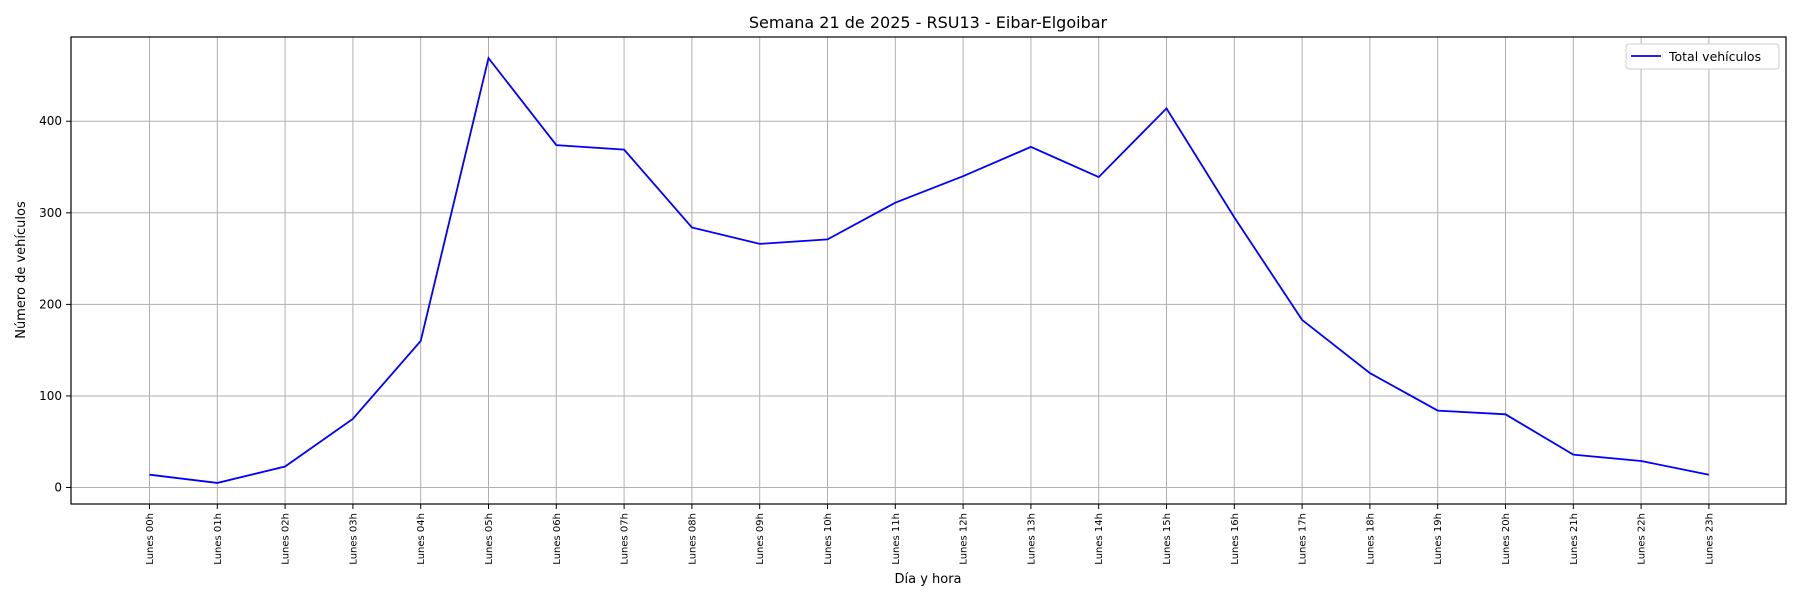  What do you see at coordinates (1370, 539) in the screenshot?
I see `x-tick-label: Lunes 18h` at bounding box center [1370, 539].